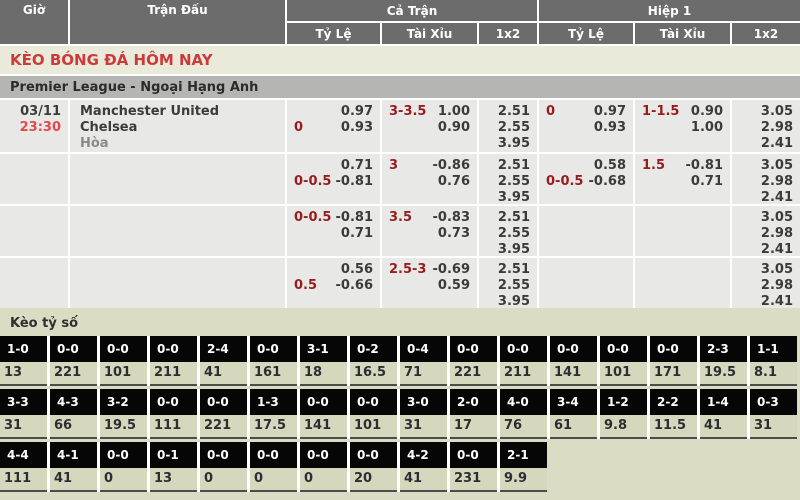  What do you see at coordinates (173, 361) in the screenshot?
I see `score-option: 0-0 211` at bounding box center [173, 361].